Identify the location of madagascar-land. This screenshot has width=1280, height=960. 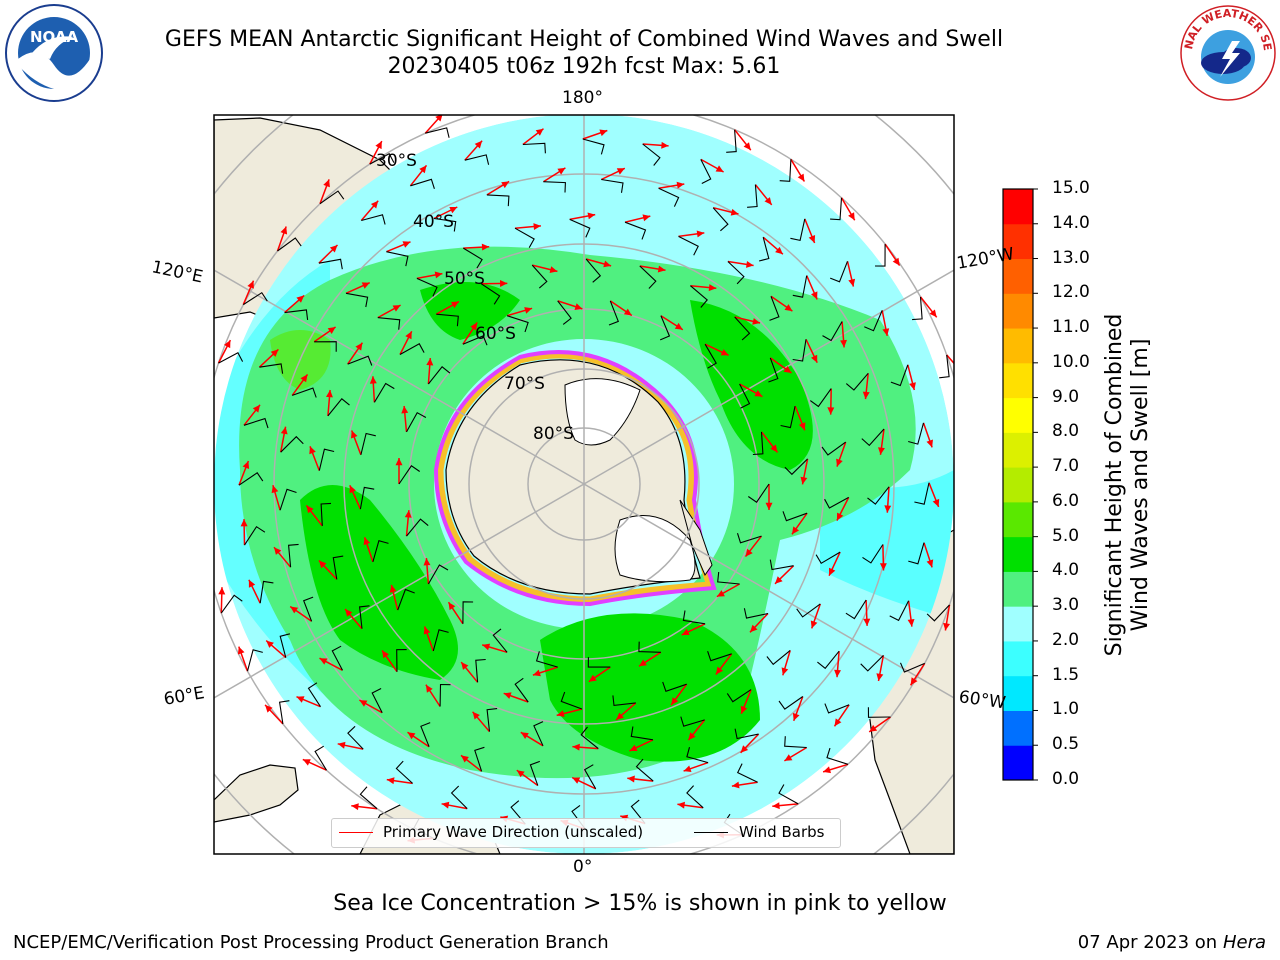
(256, 793).